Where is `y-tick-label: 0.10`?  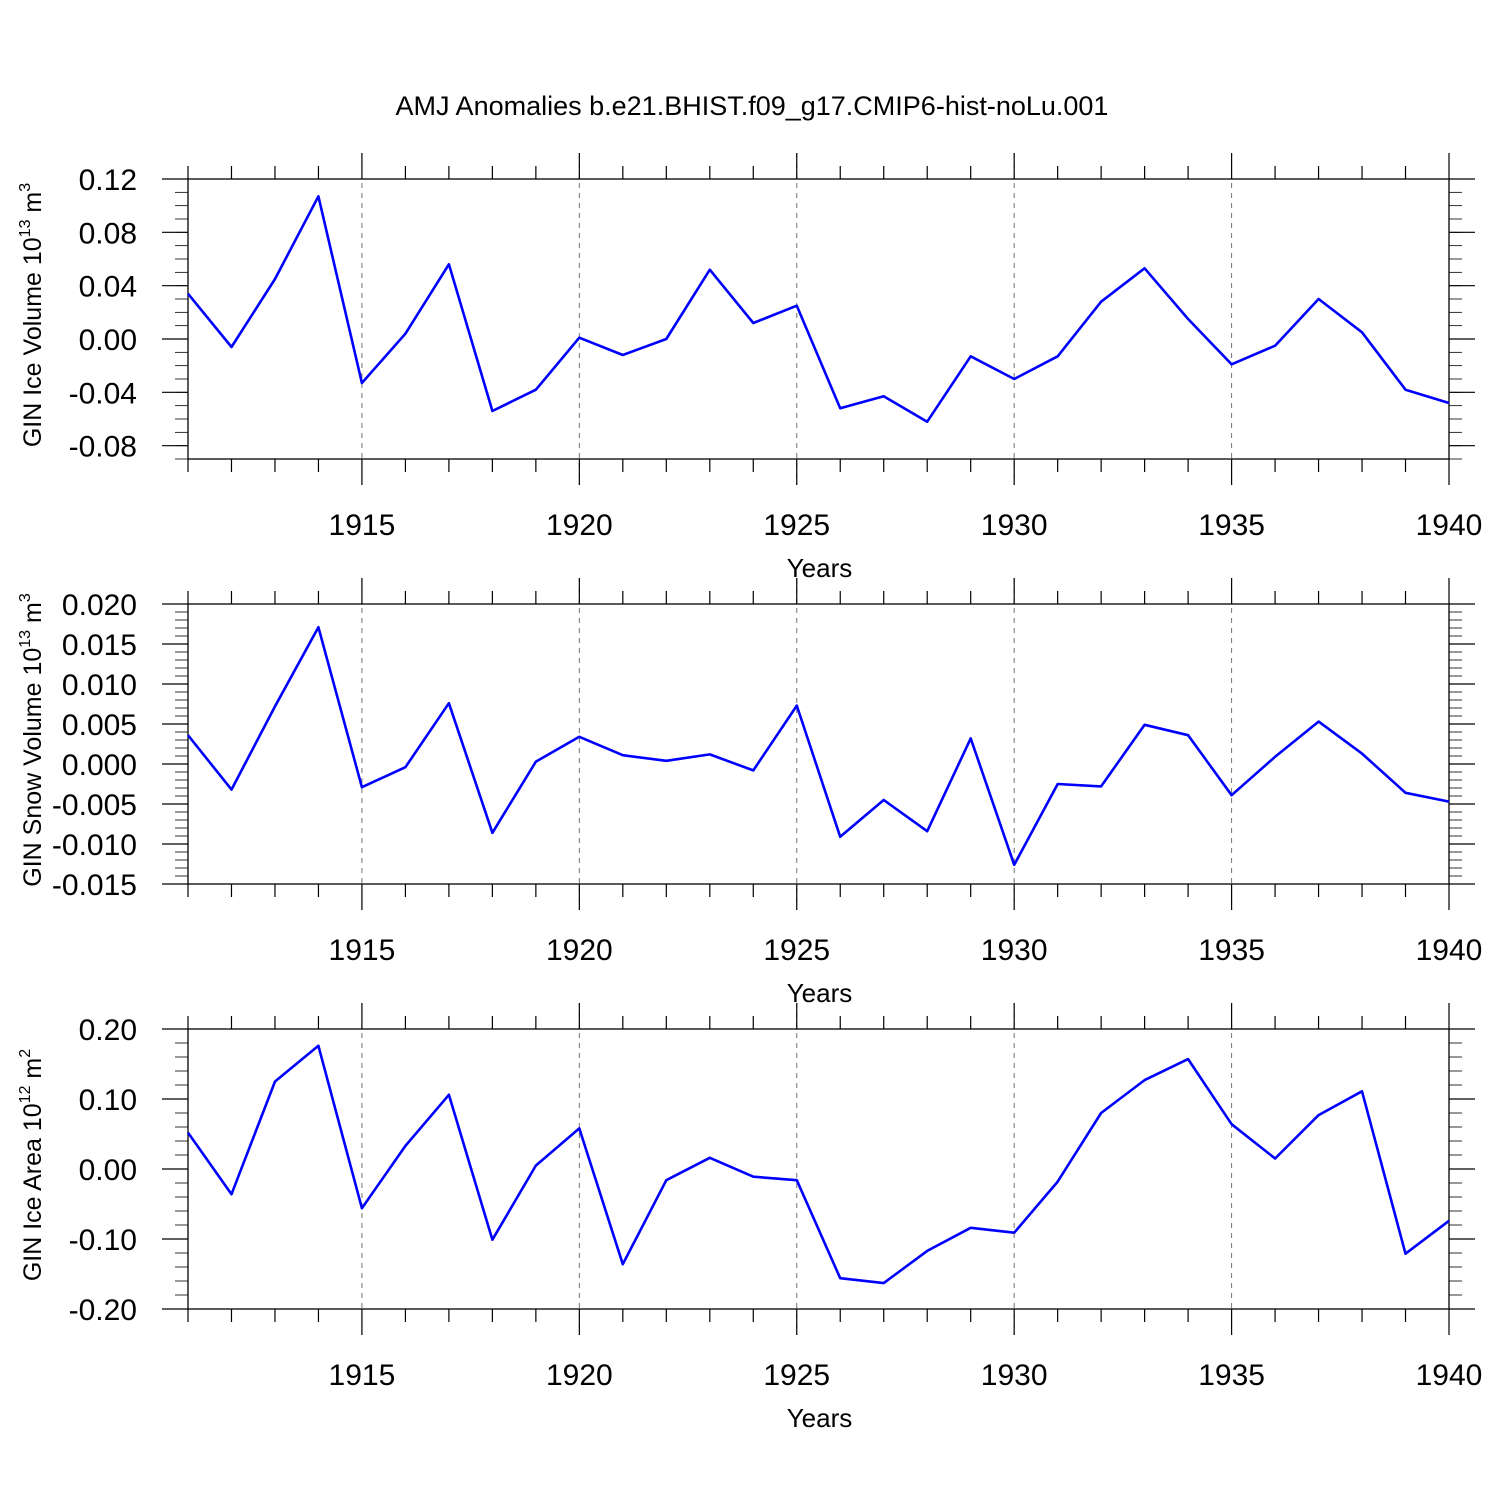
y-tick-label: 0.10 is located at coordinates (108, 1100).